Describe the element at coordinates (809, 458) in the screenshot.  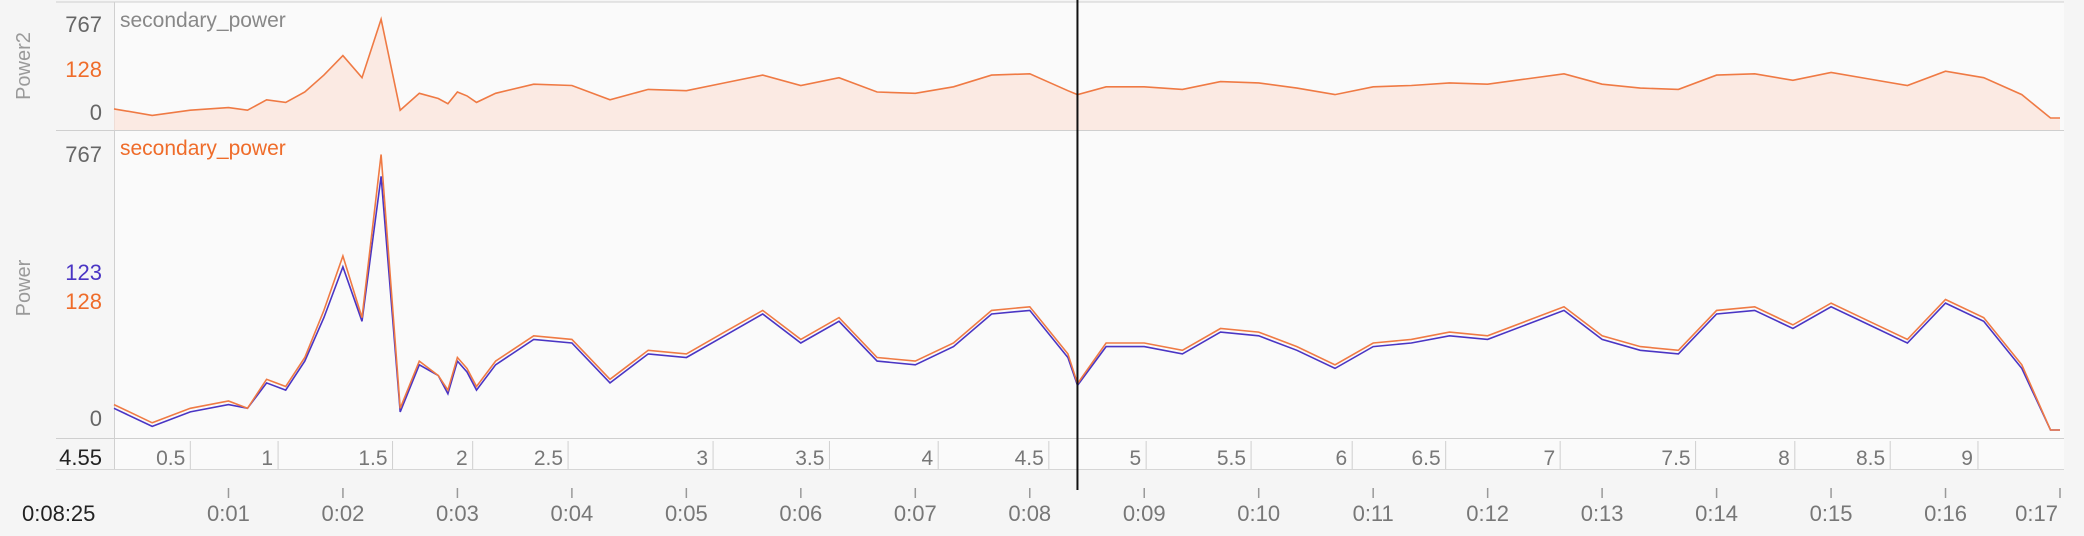
I see `distance-tick-label: 3.5` at that location.